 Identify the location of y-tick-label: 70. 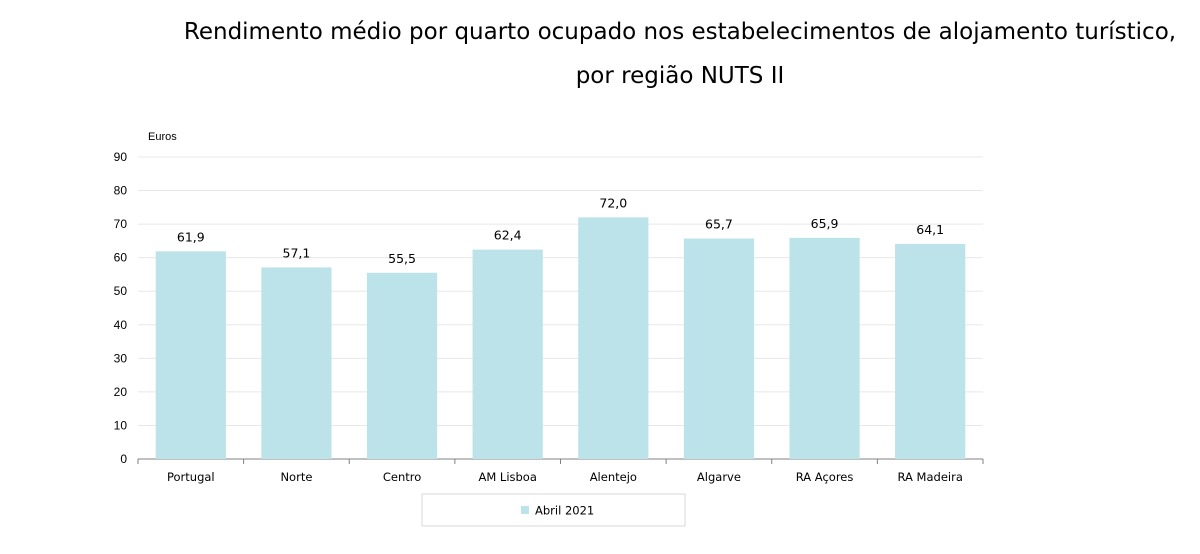
(121, 224).